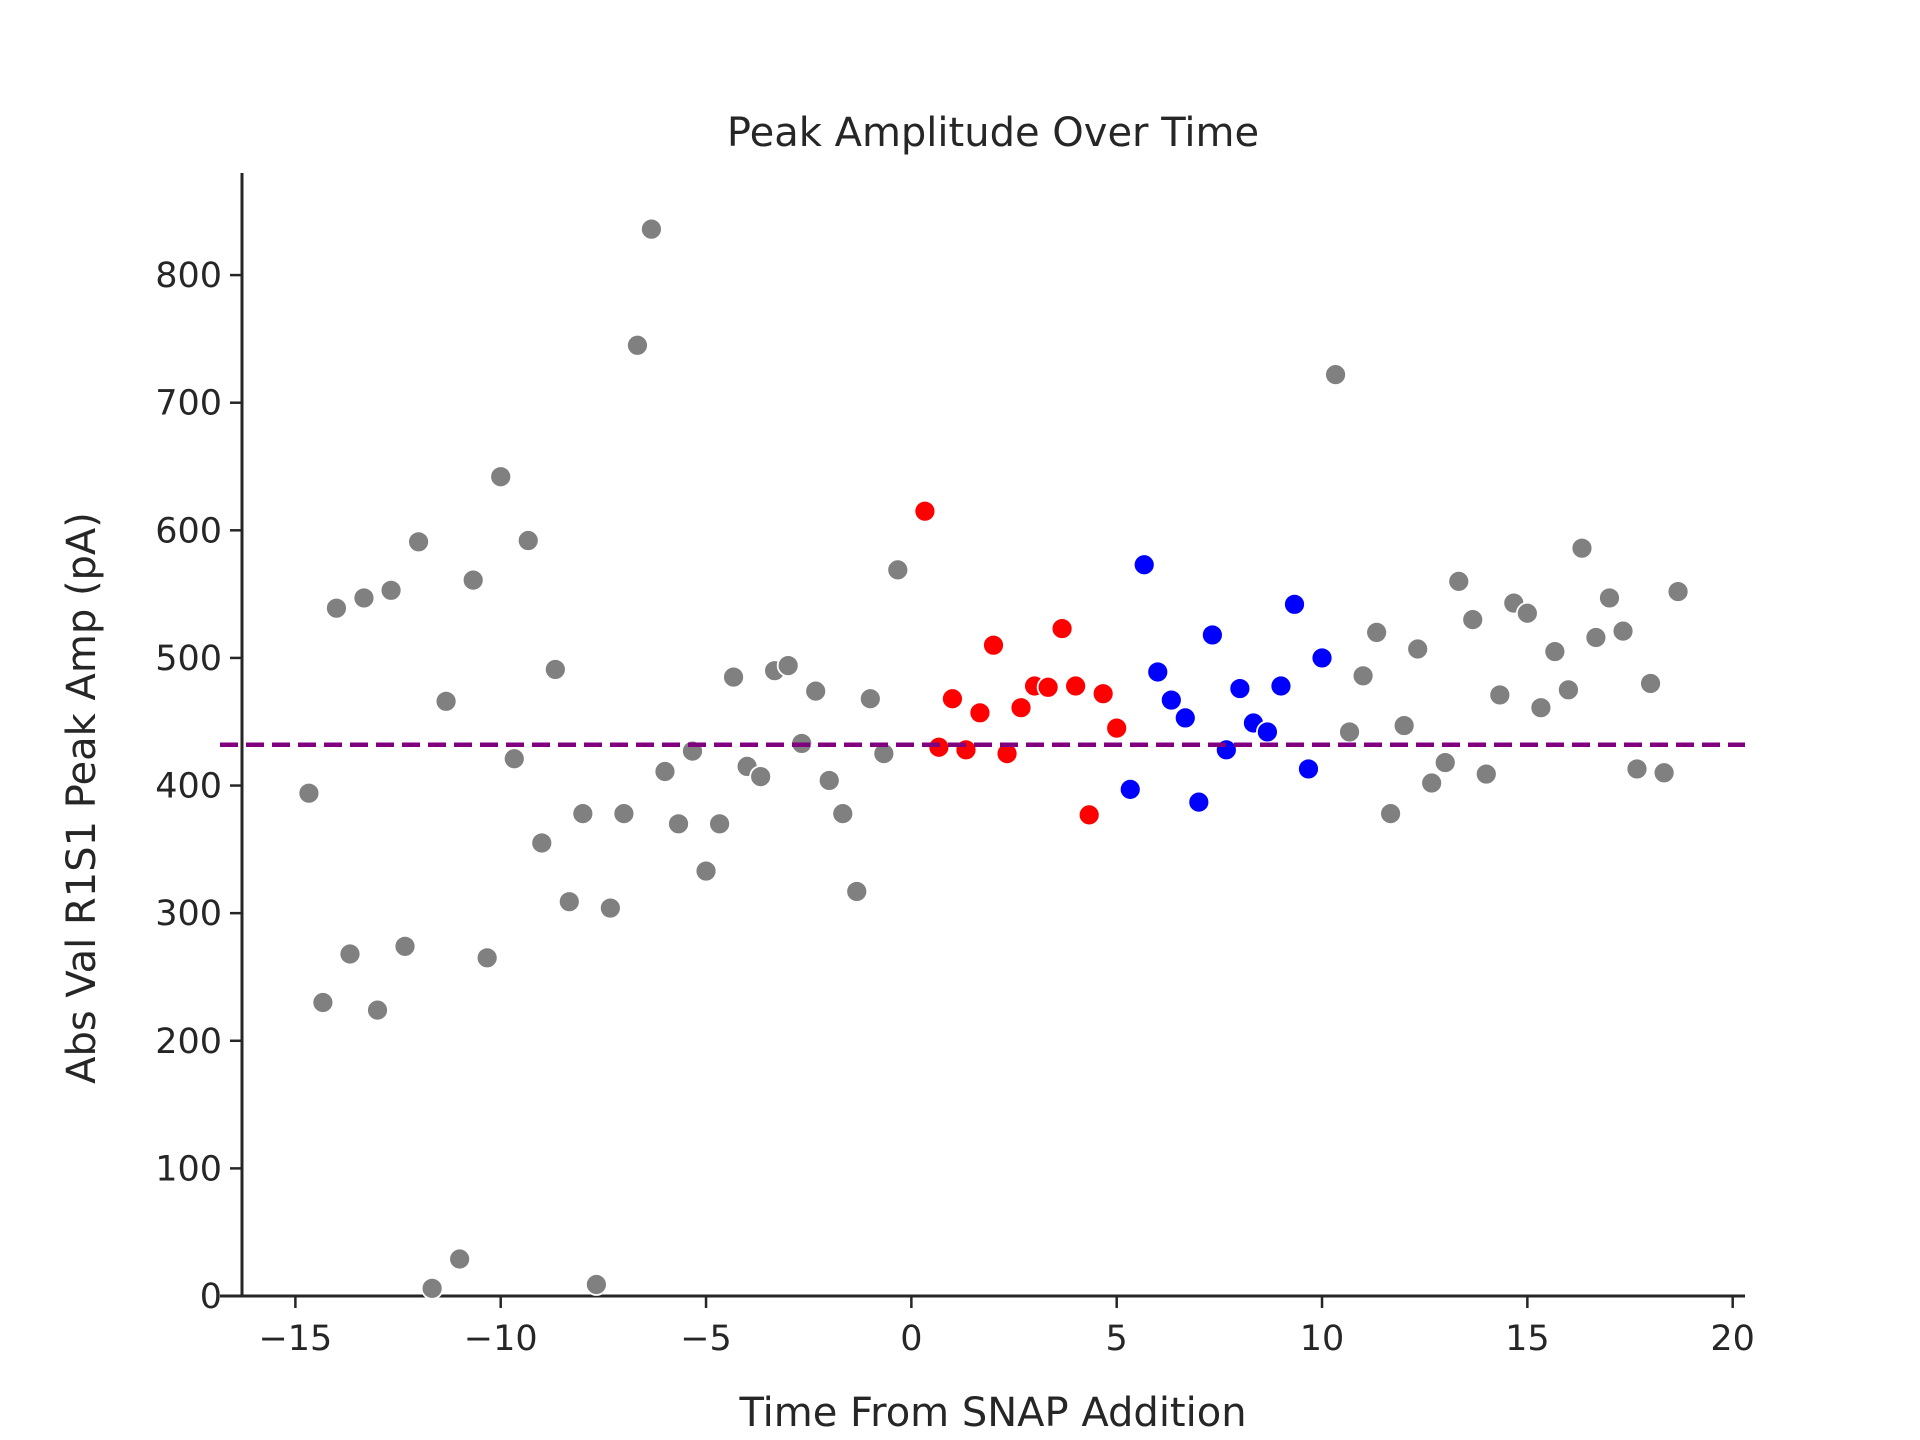  What do you see at coordinates (188, 404) in the screenshot?
I see `y-tick-label: 700` at bounding box center [188, 404].